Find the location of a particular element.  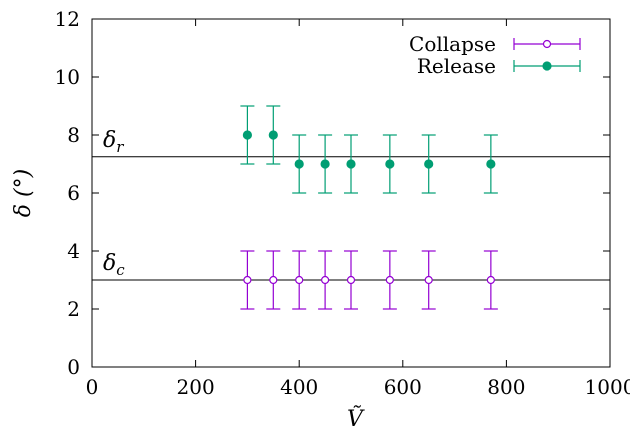

y-tick-label: 6 is located at coordinates (73, 193).